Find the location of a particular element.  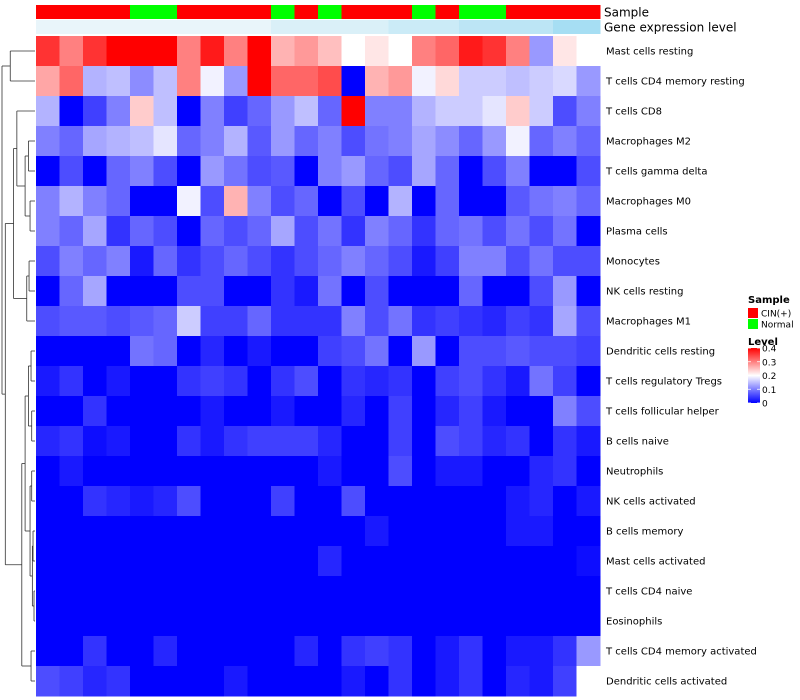

row-label: Dendritic cells activated is located at coordinates (666, 682).